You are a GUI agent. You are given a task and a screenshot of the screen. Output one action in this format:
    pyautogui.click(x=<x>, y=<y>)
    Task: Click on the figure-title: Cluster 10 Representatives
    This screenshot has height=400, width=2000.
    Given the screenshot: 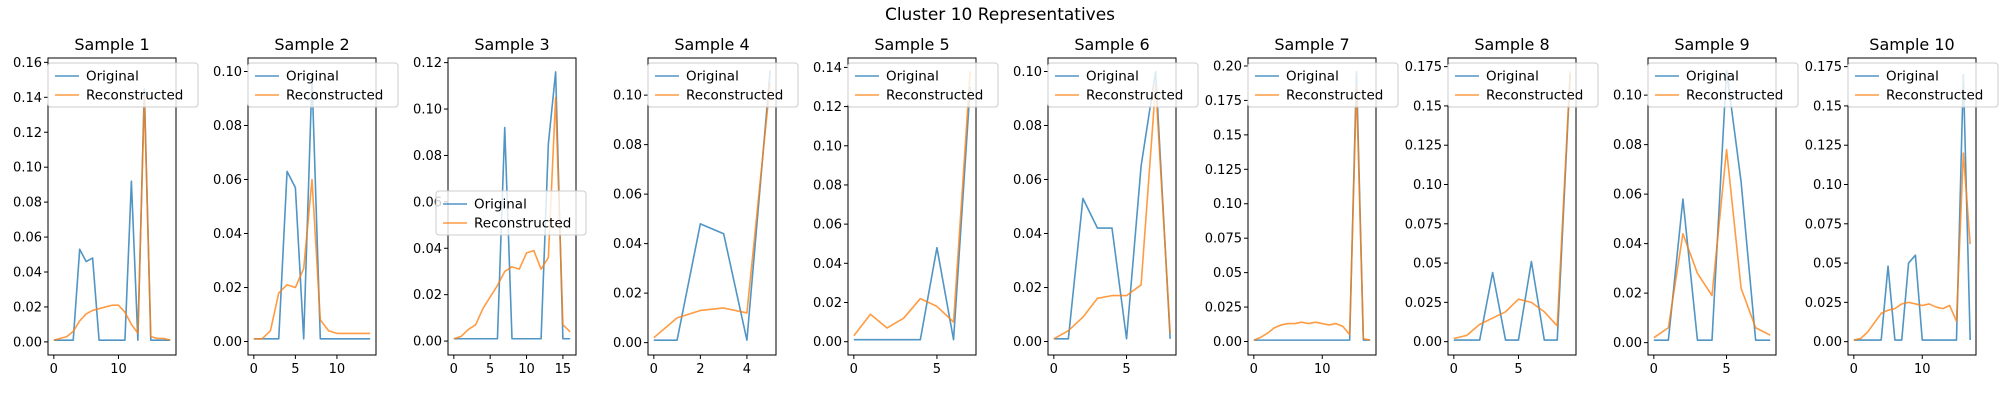 What is the action you would take?
    pyautogui.click(x=1000, y=15)
    